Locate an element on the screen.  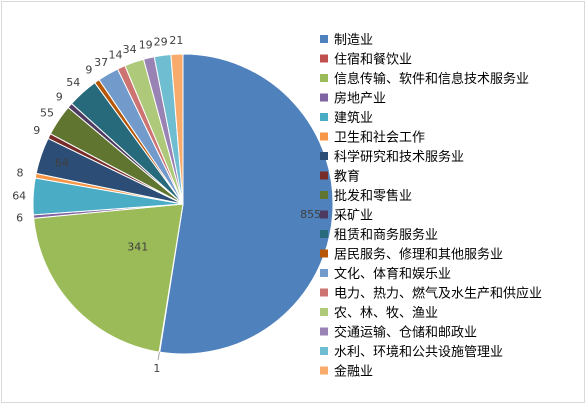
slice-value-label: 14 is located at coordinates (116, 55).